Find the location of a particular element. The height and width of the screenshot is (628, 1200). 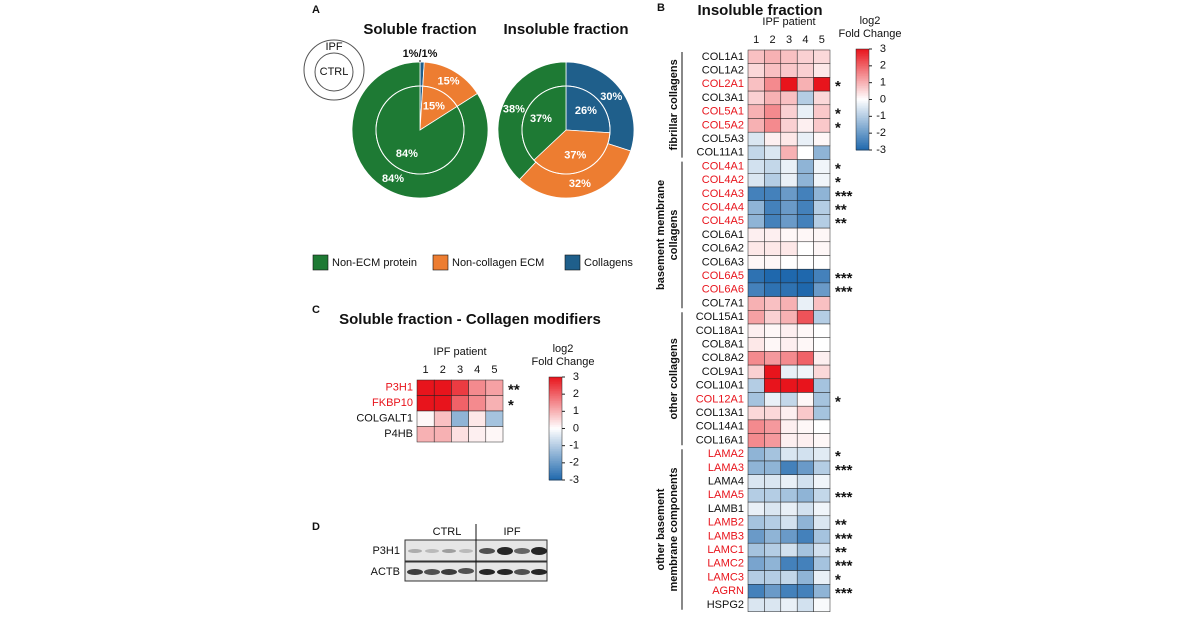

colorbar-title: log2 is located at coordinates (563, 349).